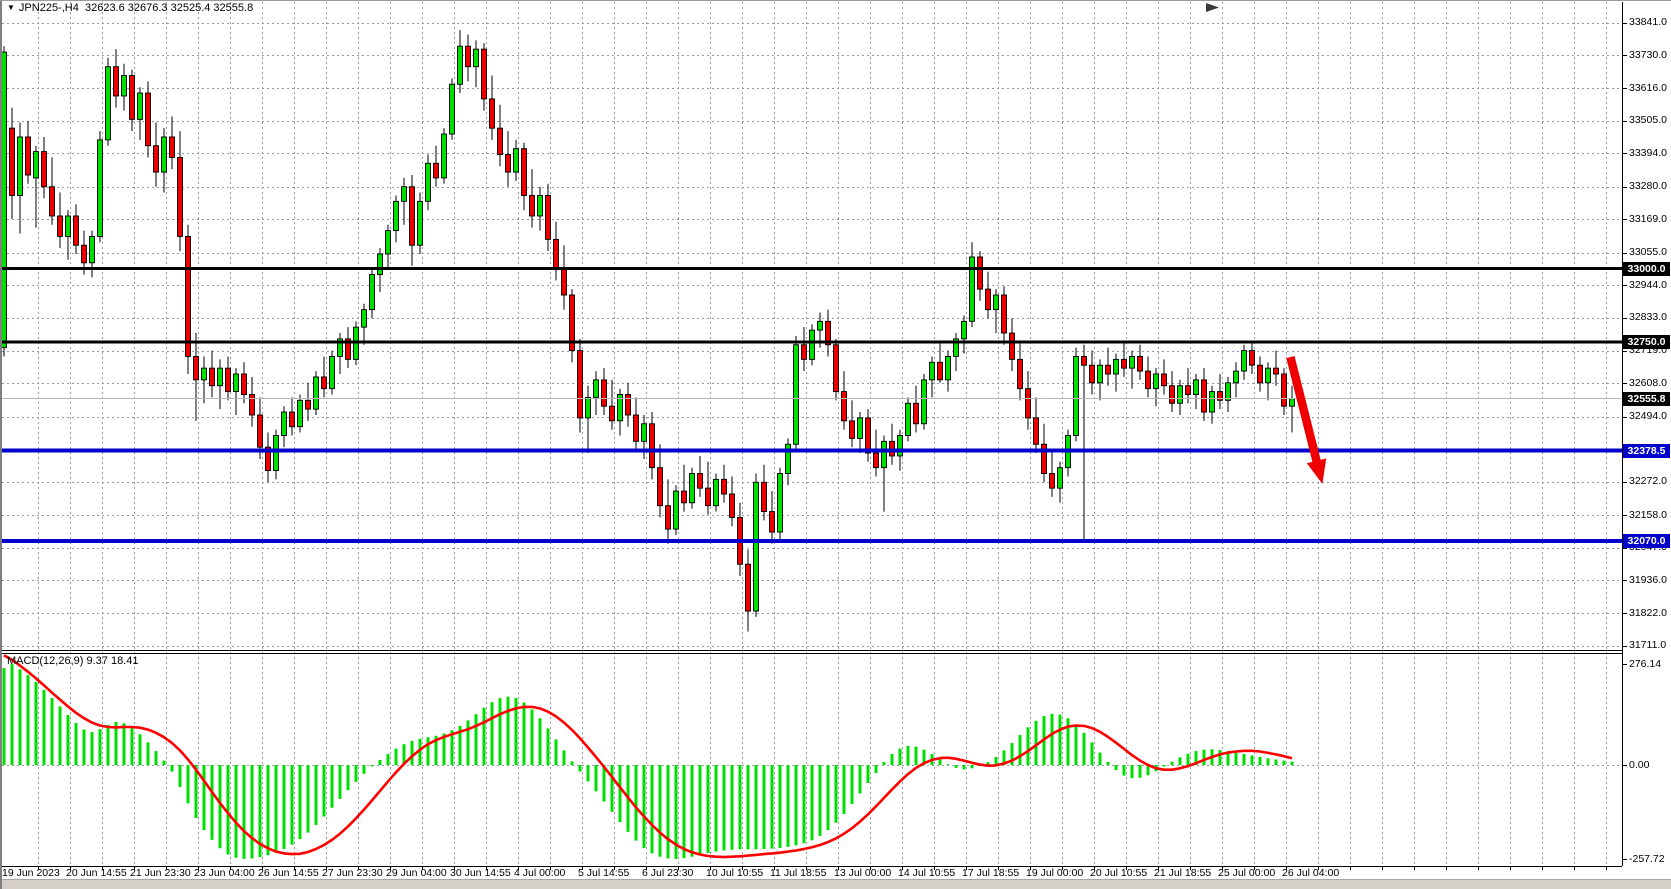 Image resolution: width=1671 pixels, height=889 pixels. What do you see at coordinates (1646, 398) in the screenshot?
I see `price-line-badge: 32555.8` at bounding box center [1646, 398].